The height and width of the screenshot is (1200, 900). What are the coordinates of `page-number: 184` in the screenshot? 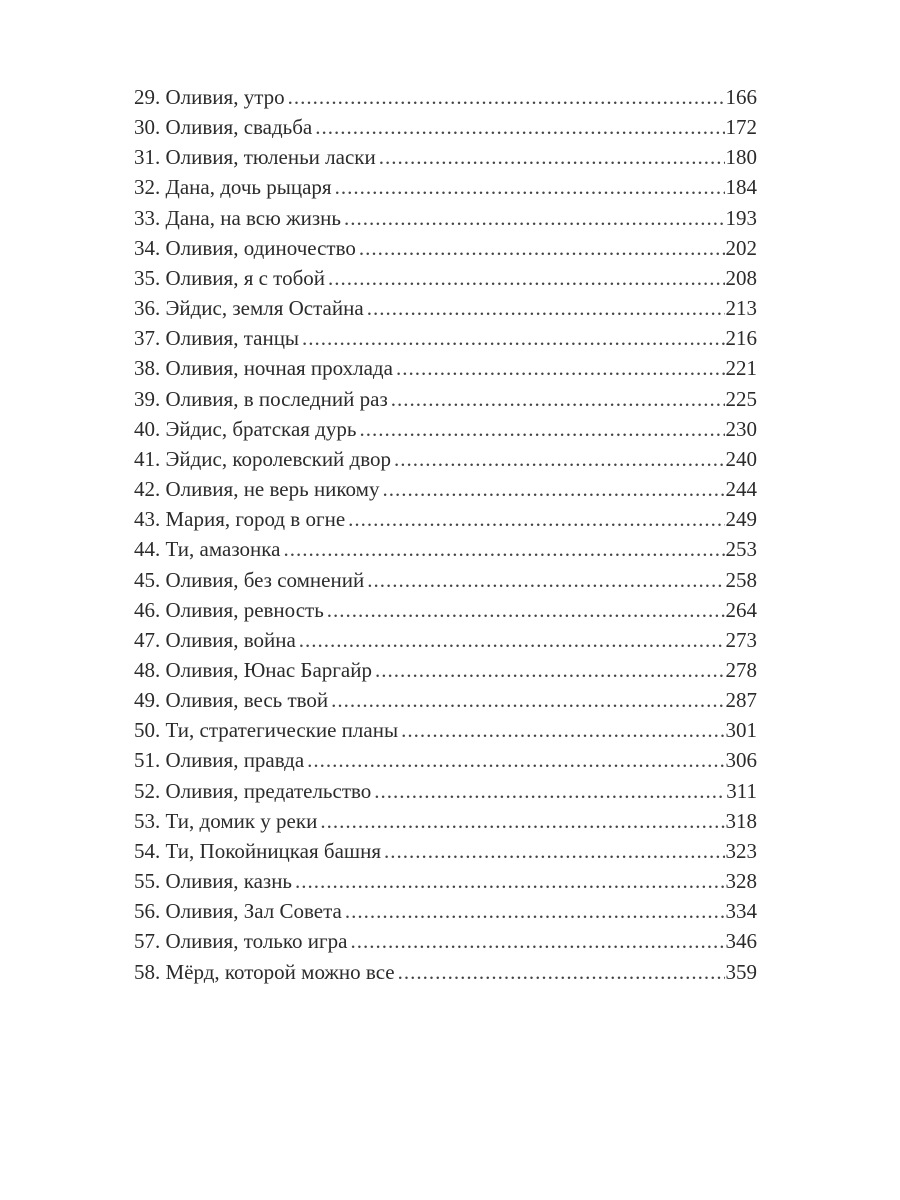 It's located at (741, 187).